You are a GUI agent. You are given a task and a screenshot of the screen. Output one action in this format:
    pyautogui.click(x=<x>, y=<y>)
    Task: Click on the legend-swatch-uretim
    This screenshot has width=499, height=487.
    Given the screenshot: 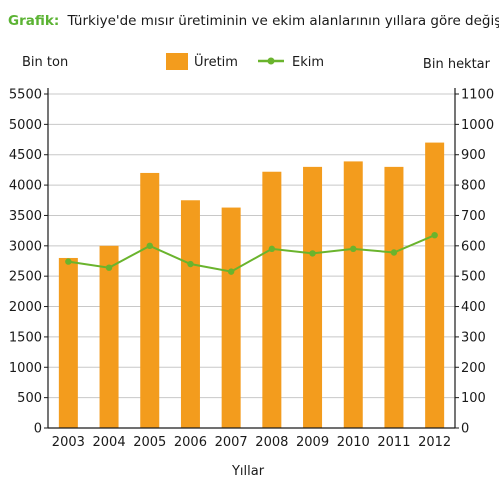 What is the action you would take?
    pyautogui.click(x=177, y=61)
    